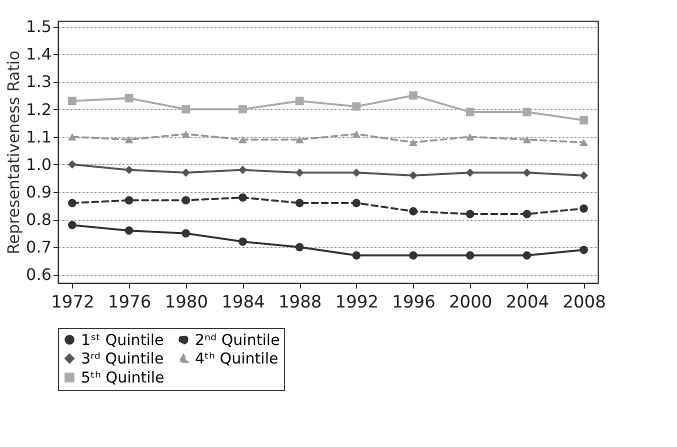 Image resolution: width=677 pixels, height=447 pixels. Describe the element at coordinates (39, 109) in the screenshot. I see `y-tick-label: 1.2` at that location.